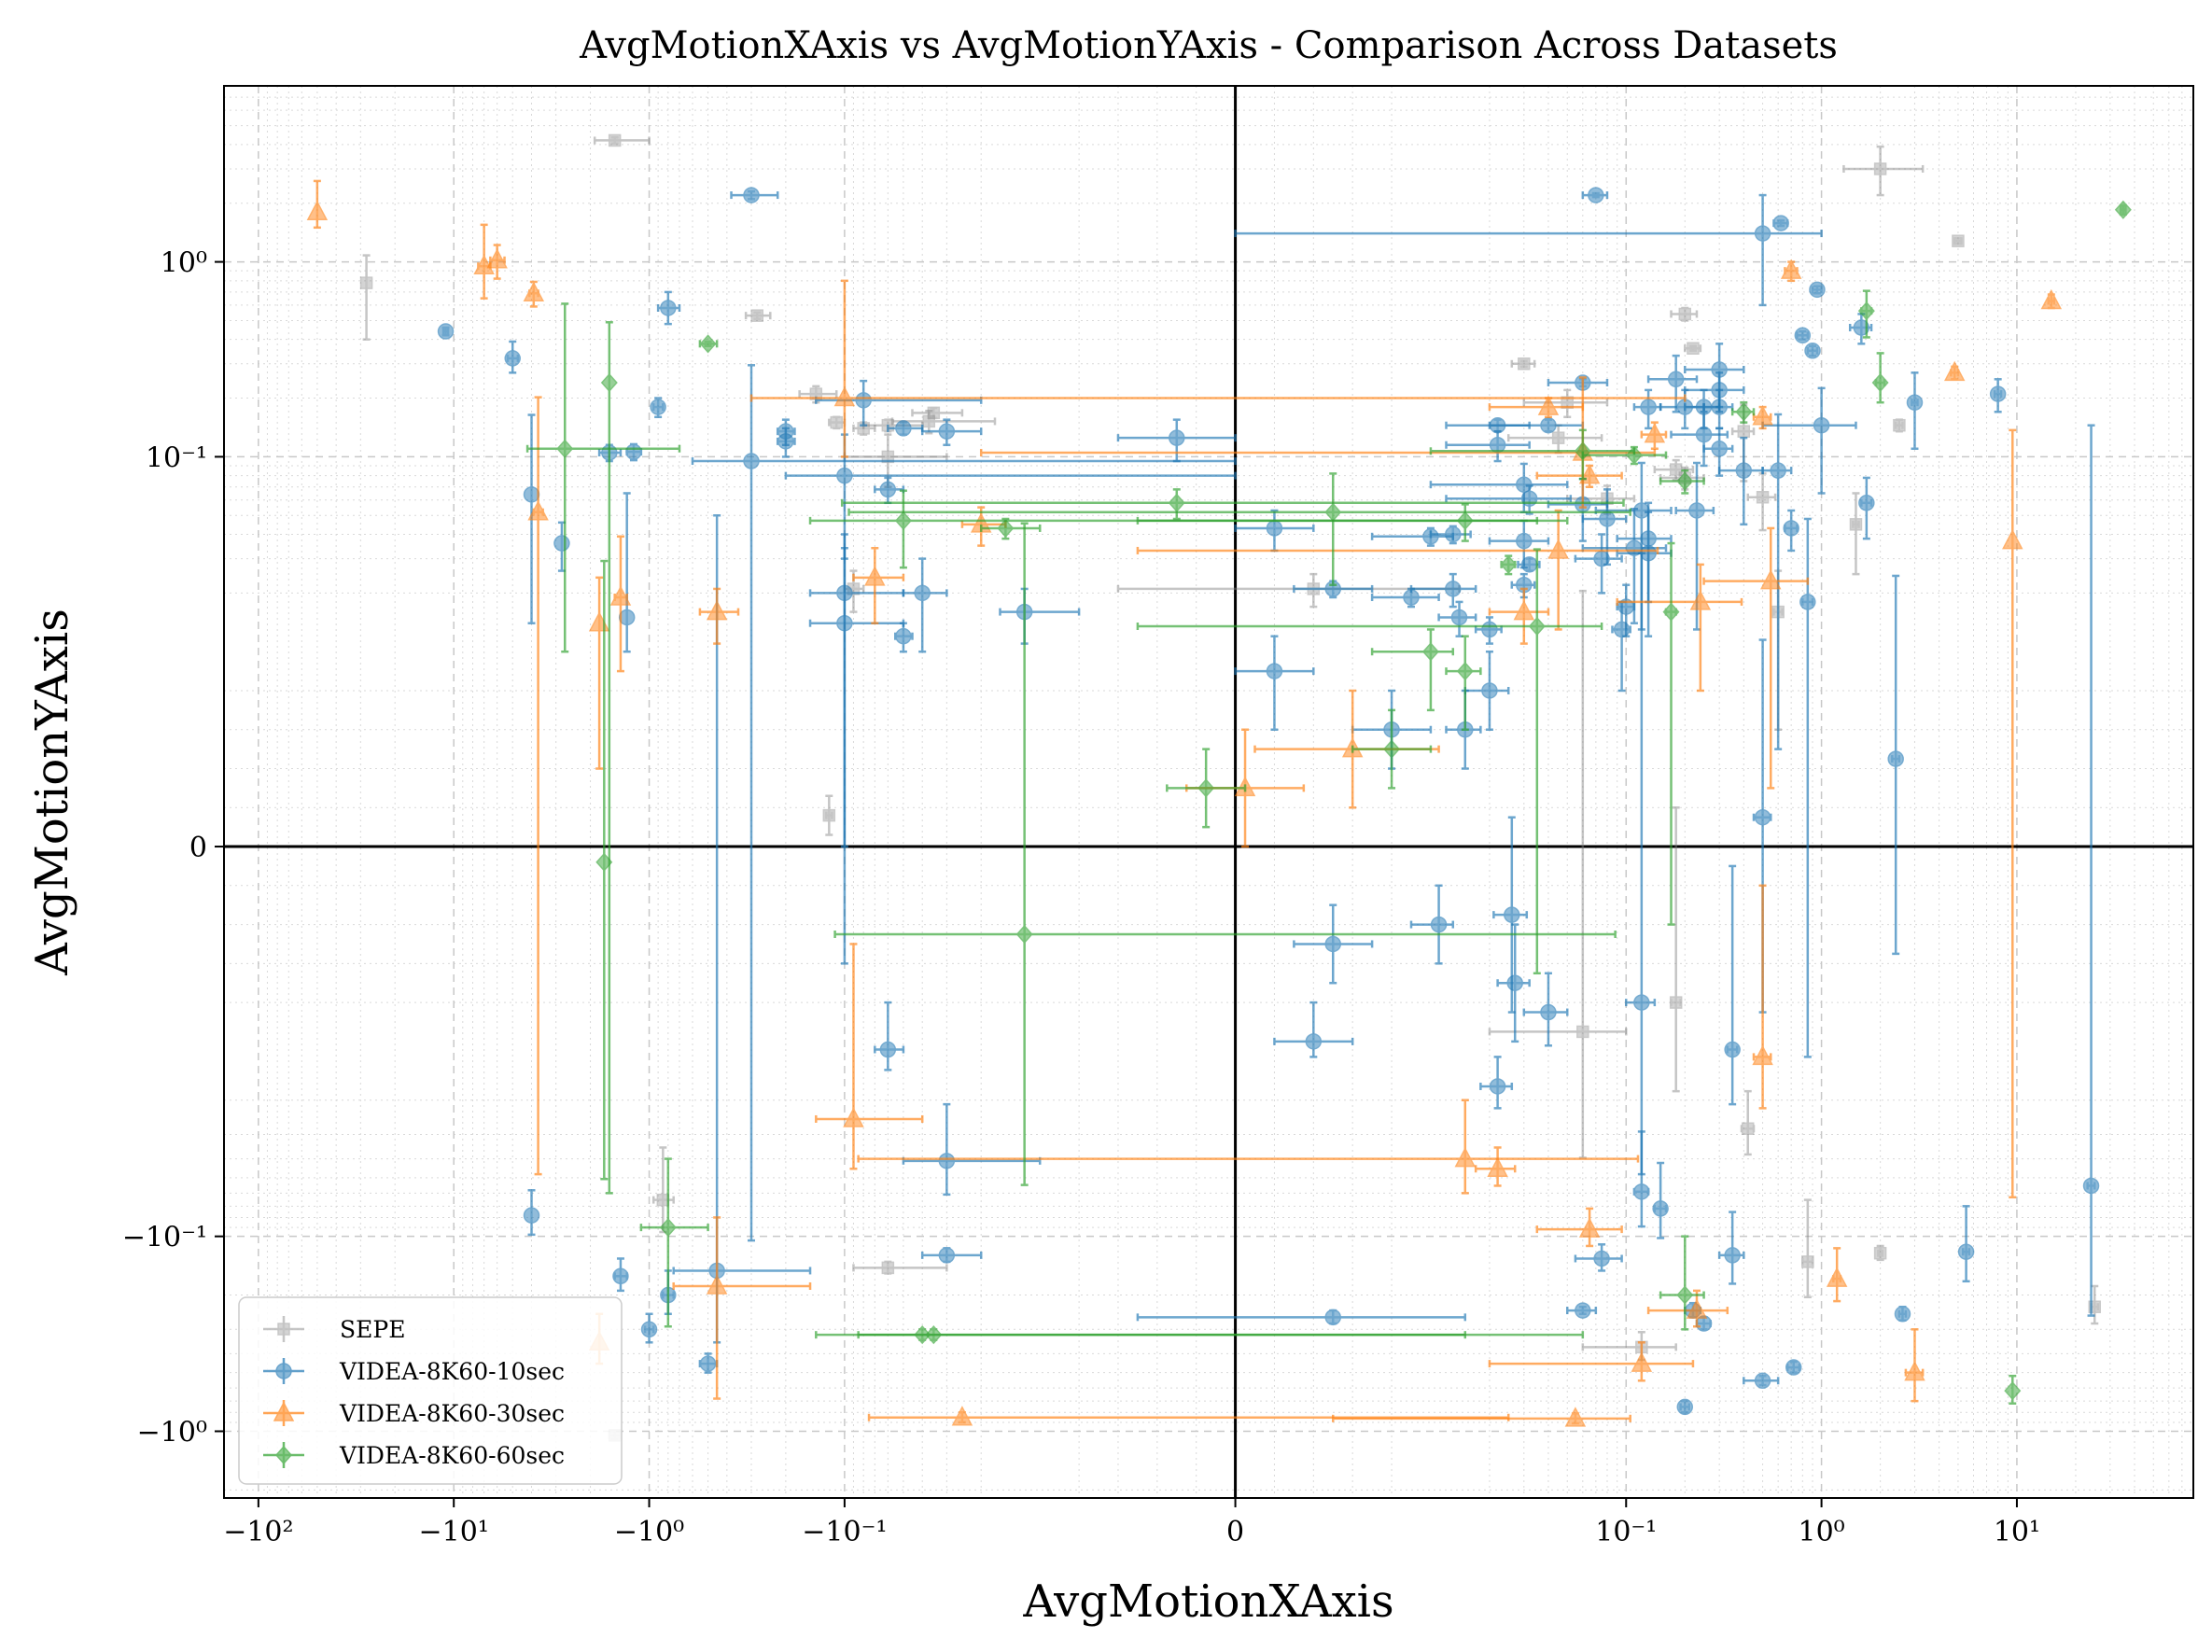 This screenshot has height=1652, width=2212. I want to click on legend-diamond-marker, so click(283, 1455).